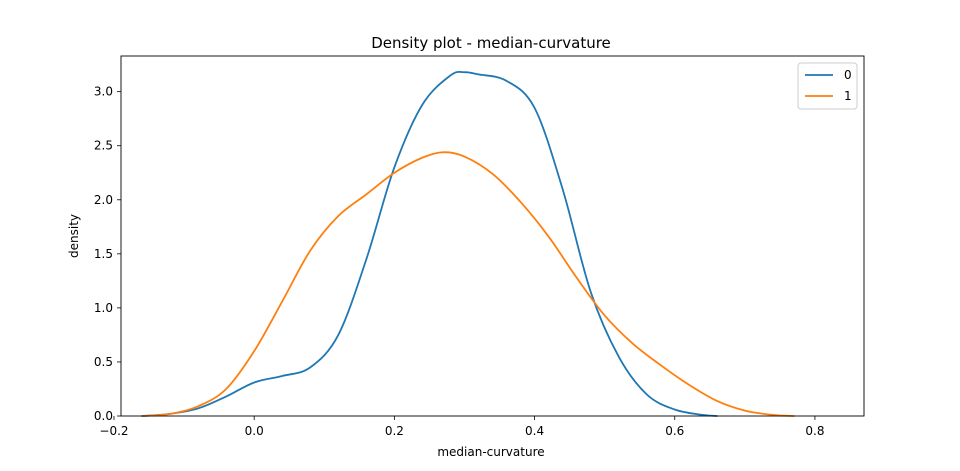 The height and width of the screenshot is (471, 960). What do you see at coordinates (254, 431) in the screenshot?
I see `x-tick-label: 0.0` at bounding box center [254, 431].